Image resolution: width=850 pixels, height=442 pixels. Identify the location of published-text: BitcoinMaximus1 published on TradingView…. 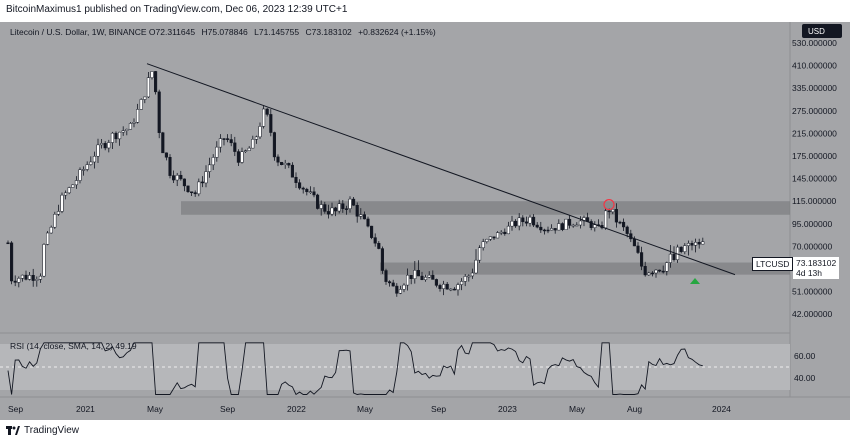
(177, 9).